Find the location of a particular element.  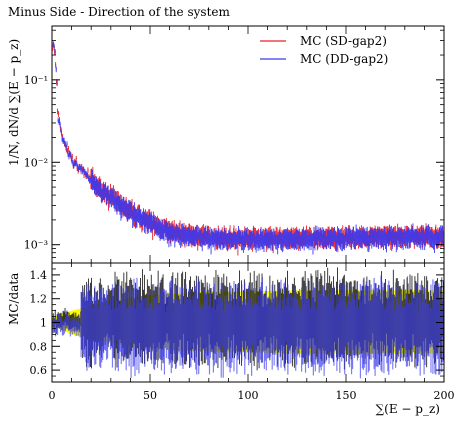

y-tick-label: 10⁻³ is located at coordinates (36, 245).